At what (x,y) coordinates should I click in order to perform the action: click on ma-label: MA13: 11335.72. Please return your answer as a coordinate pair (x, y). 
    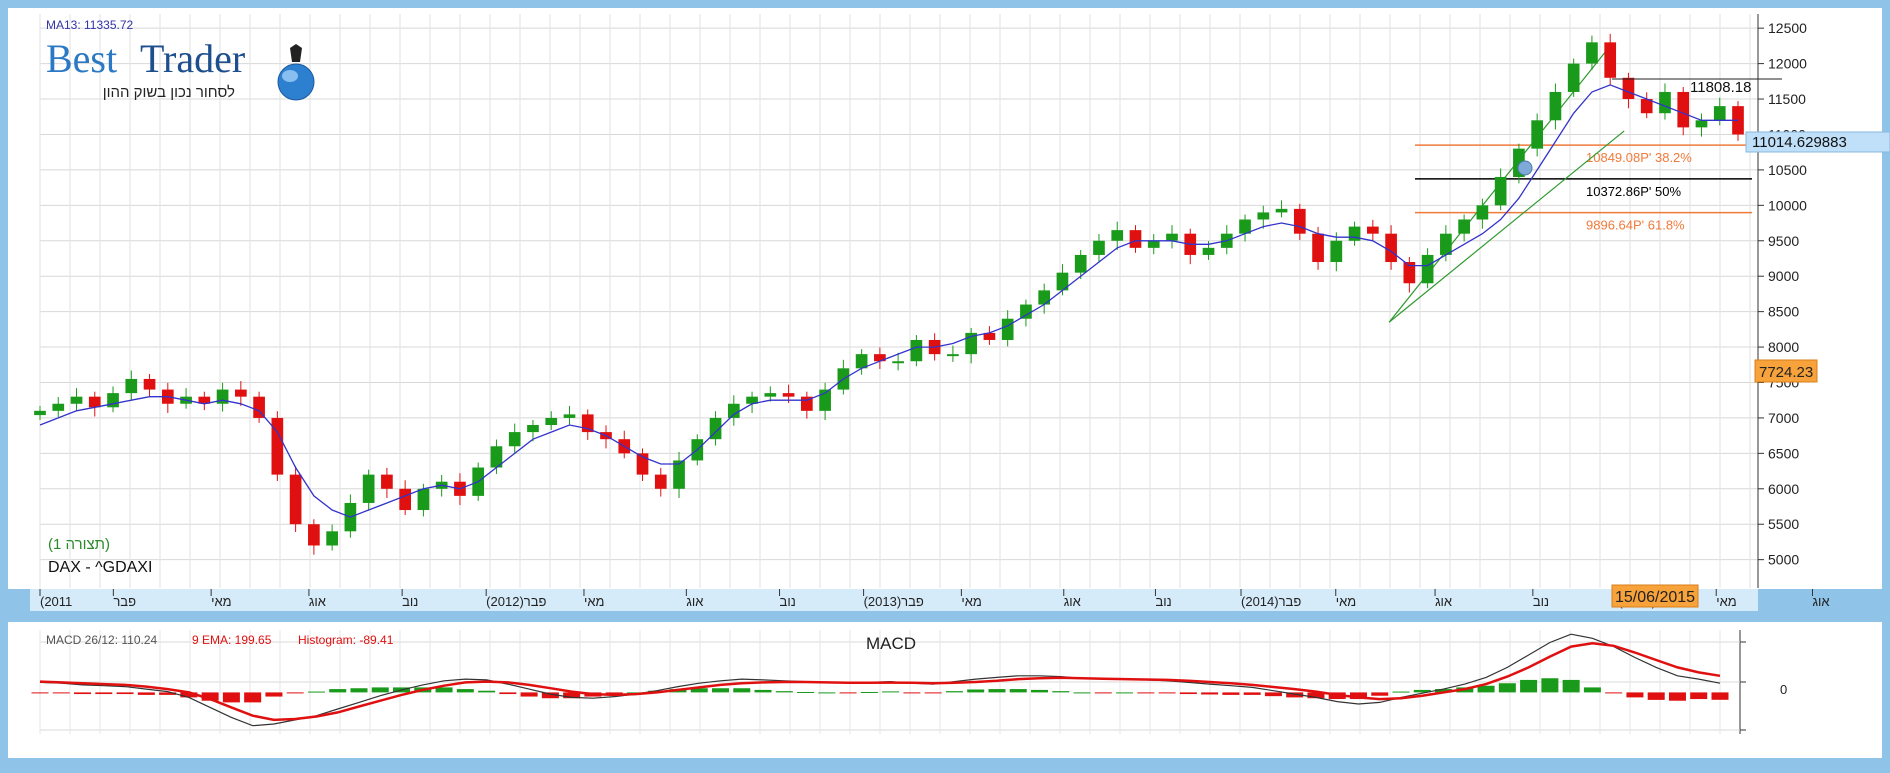
    Looking at the image, I should click on (90, 25).